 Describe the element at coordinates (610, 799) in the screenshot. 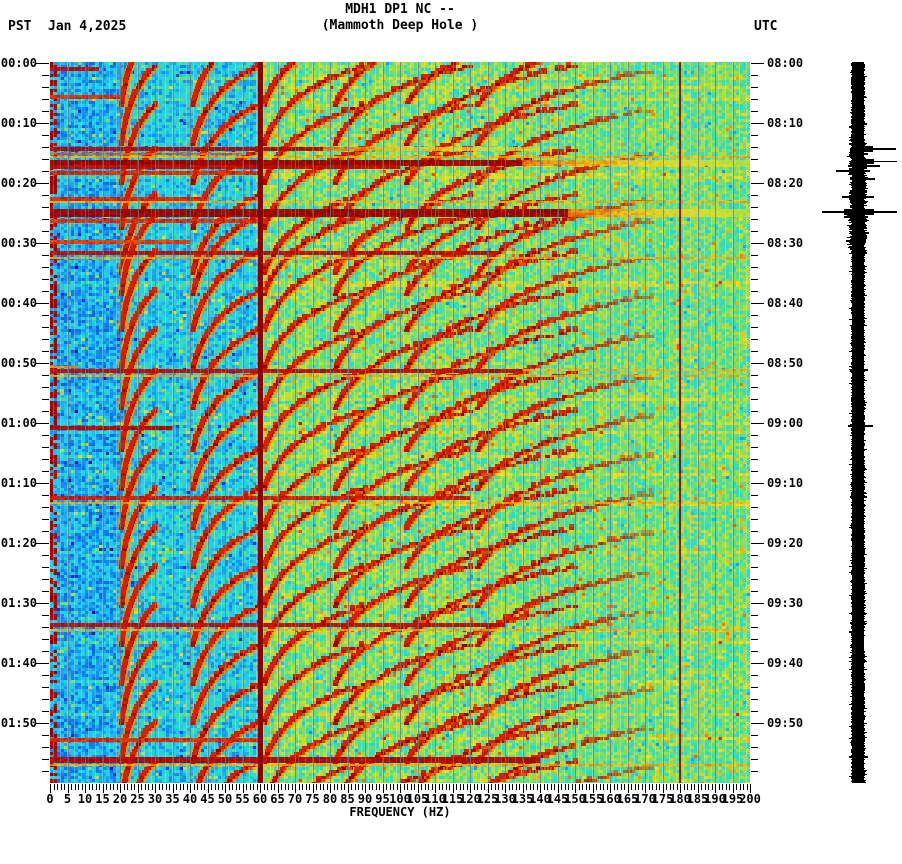

I see `freq-tick-label: 160` at that location.